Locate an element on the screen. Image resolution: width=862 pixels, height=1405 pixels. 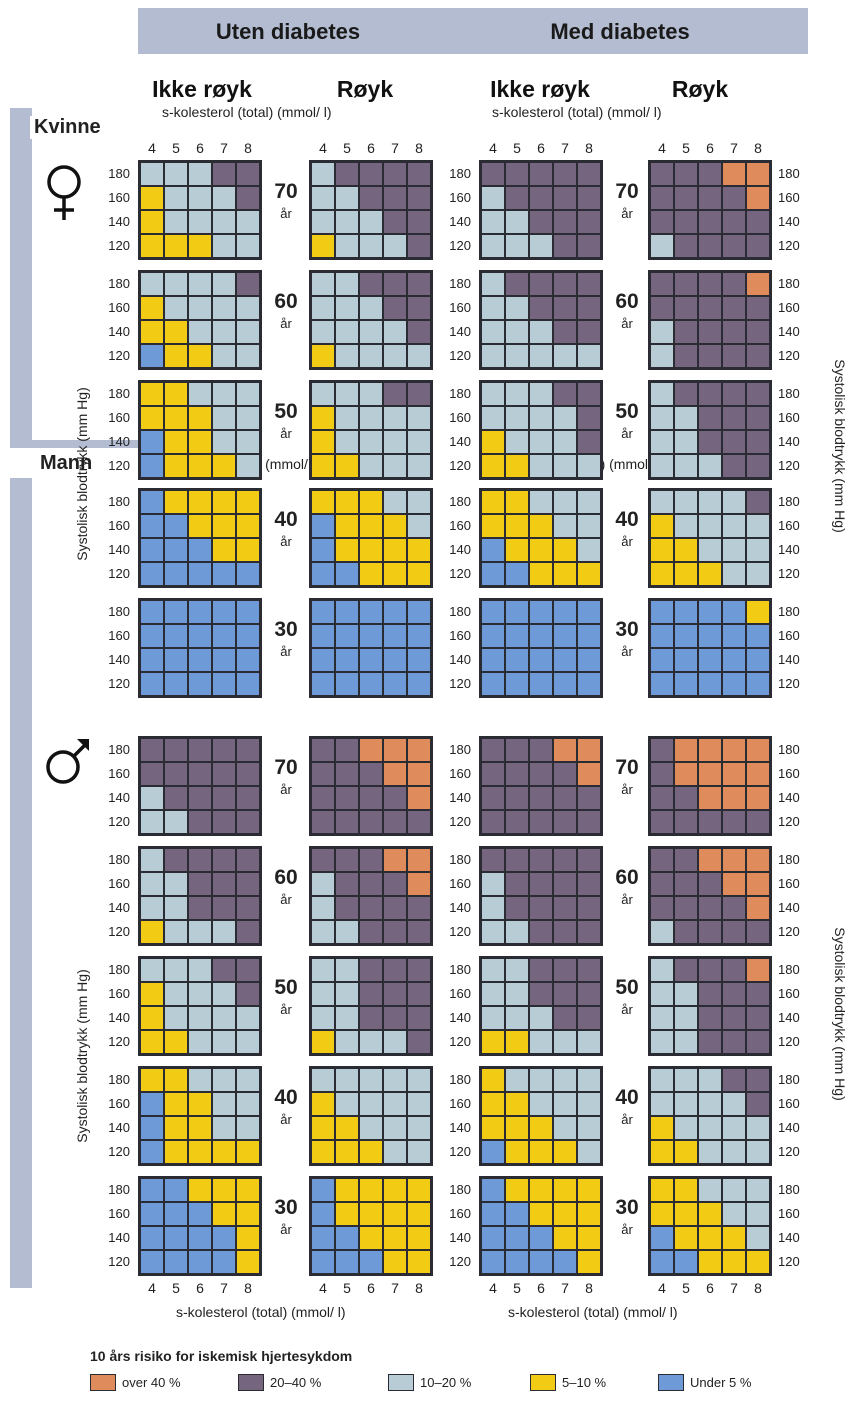
age-label: 30 is located at coordinates (286, 1207).